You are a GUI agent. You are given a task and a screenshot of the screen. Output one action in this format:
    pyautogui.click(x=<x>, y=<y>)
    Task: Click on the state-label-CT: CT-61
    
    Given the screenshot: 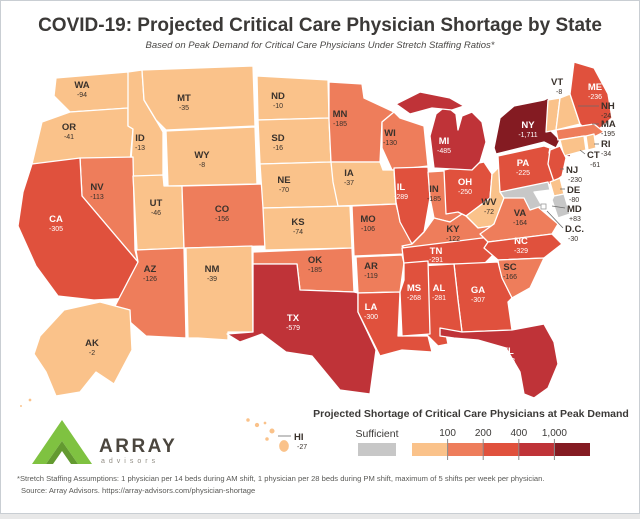 What is the action you would take?
    pyautogui.click(x=593, y=159)
    